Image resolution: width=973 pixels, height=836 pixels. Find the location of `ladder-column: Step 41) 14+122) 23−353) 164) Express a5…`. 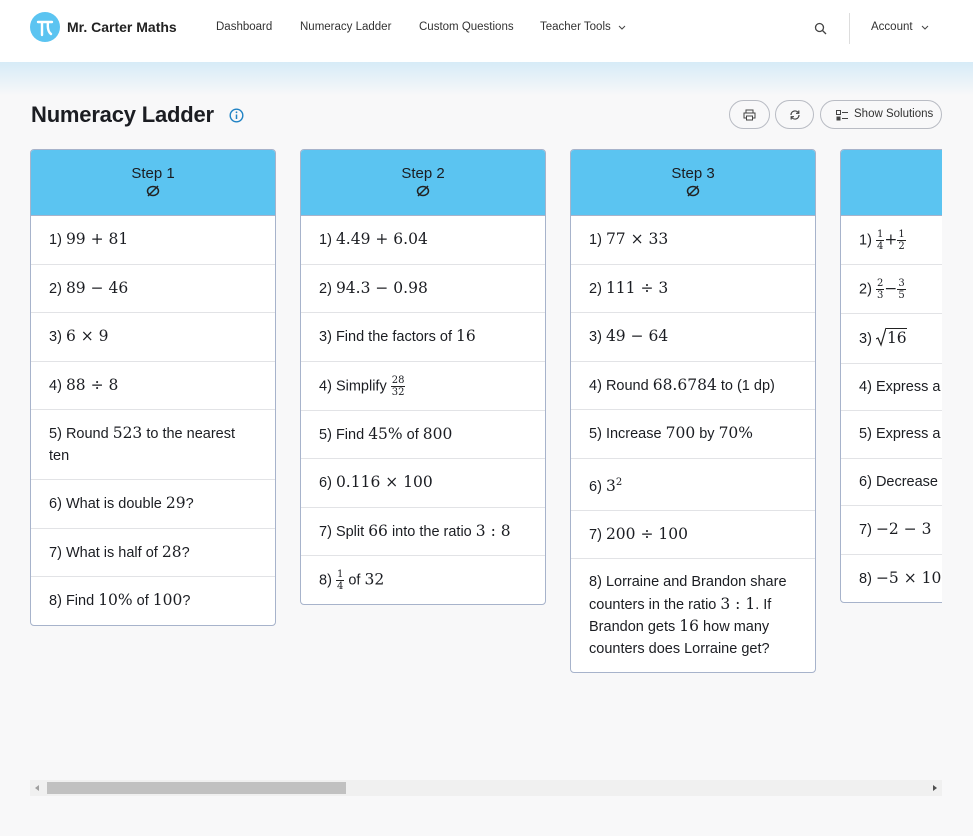

ladder-column: Step 41) 14+122) 23−353) 164) Express a5… is located at coordinates (891, 376).